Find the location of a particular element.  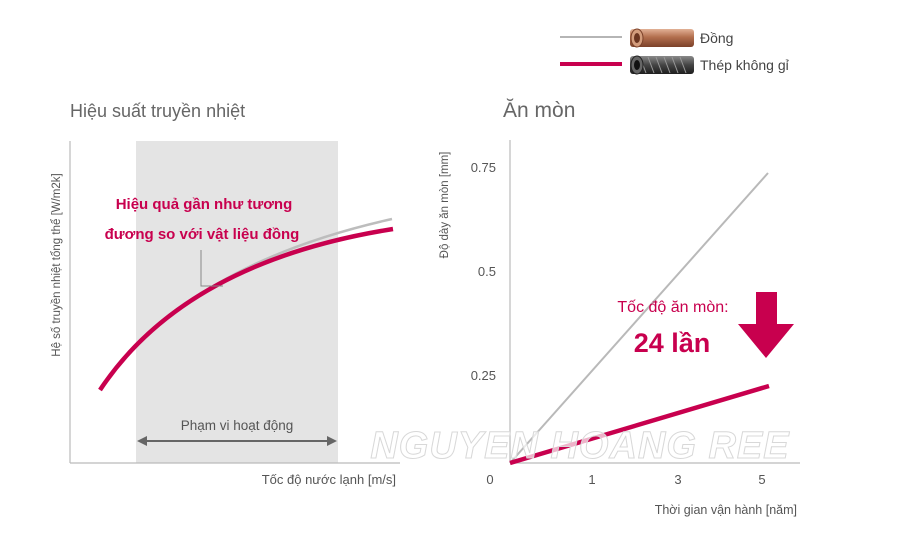

y-axis-label: Hệ số truyền nhiệt tổng thể [W/m2k] is located at coordinates (57, 264).